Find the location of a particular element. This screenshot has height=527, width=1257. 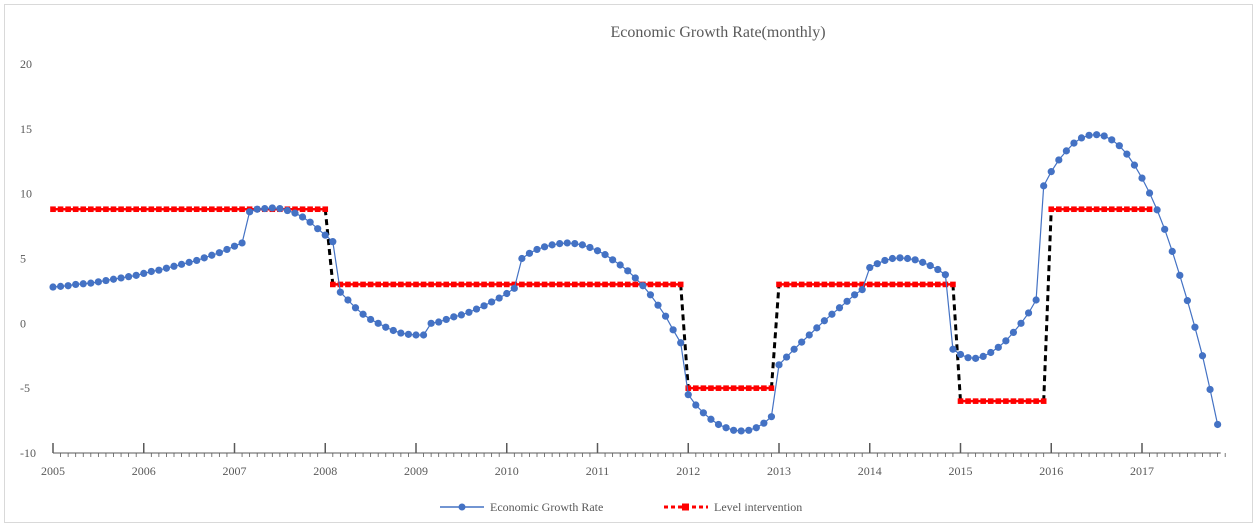

level-connector-line is located at coordinates (684, 336).